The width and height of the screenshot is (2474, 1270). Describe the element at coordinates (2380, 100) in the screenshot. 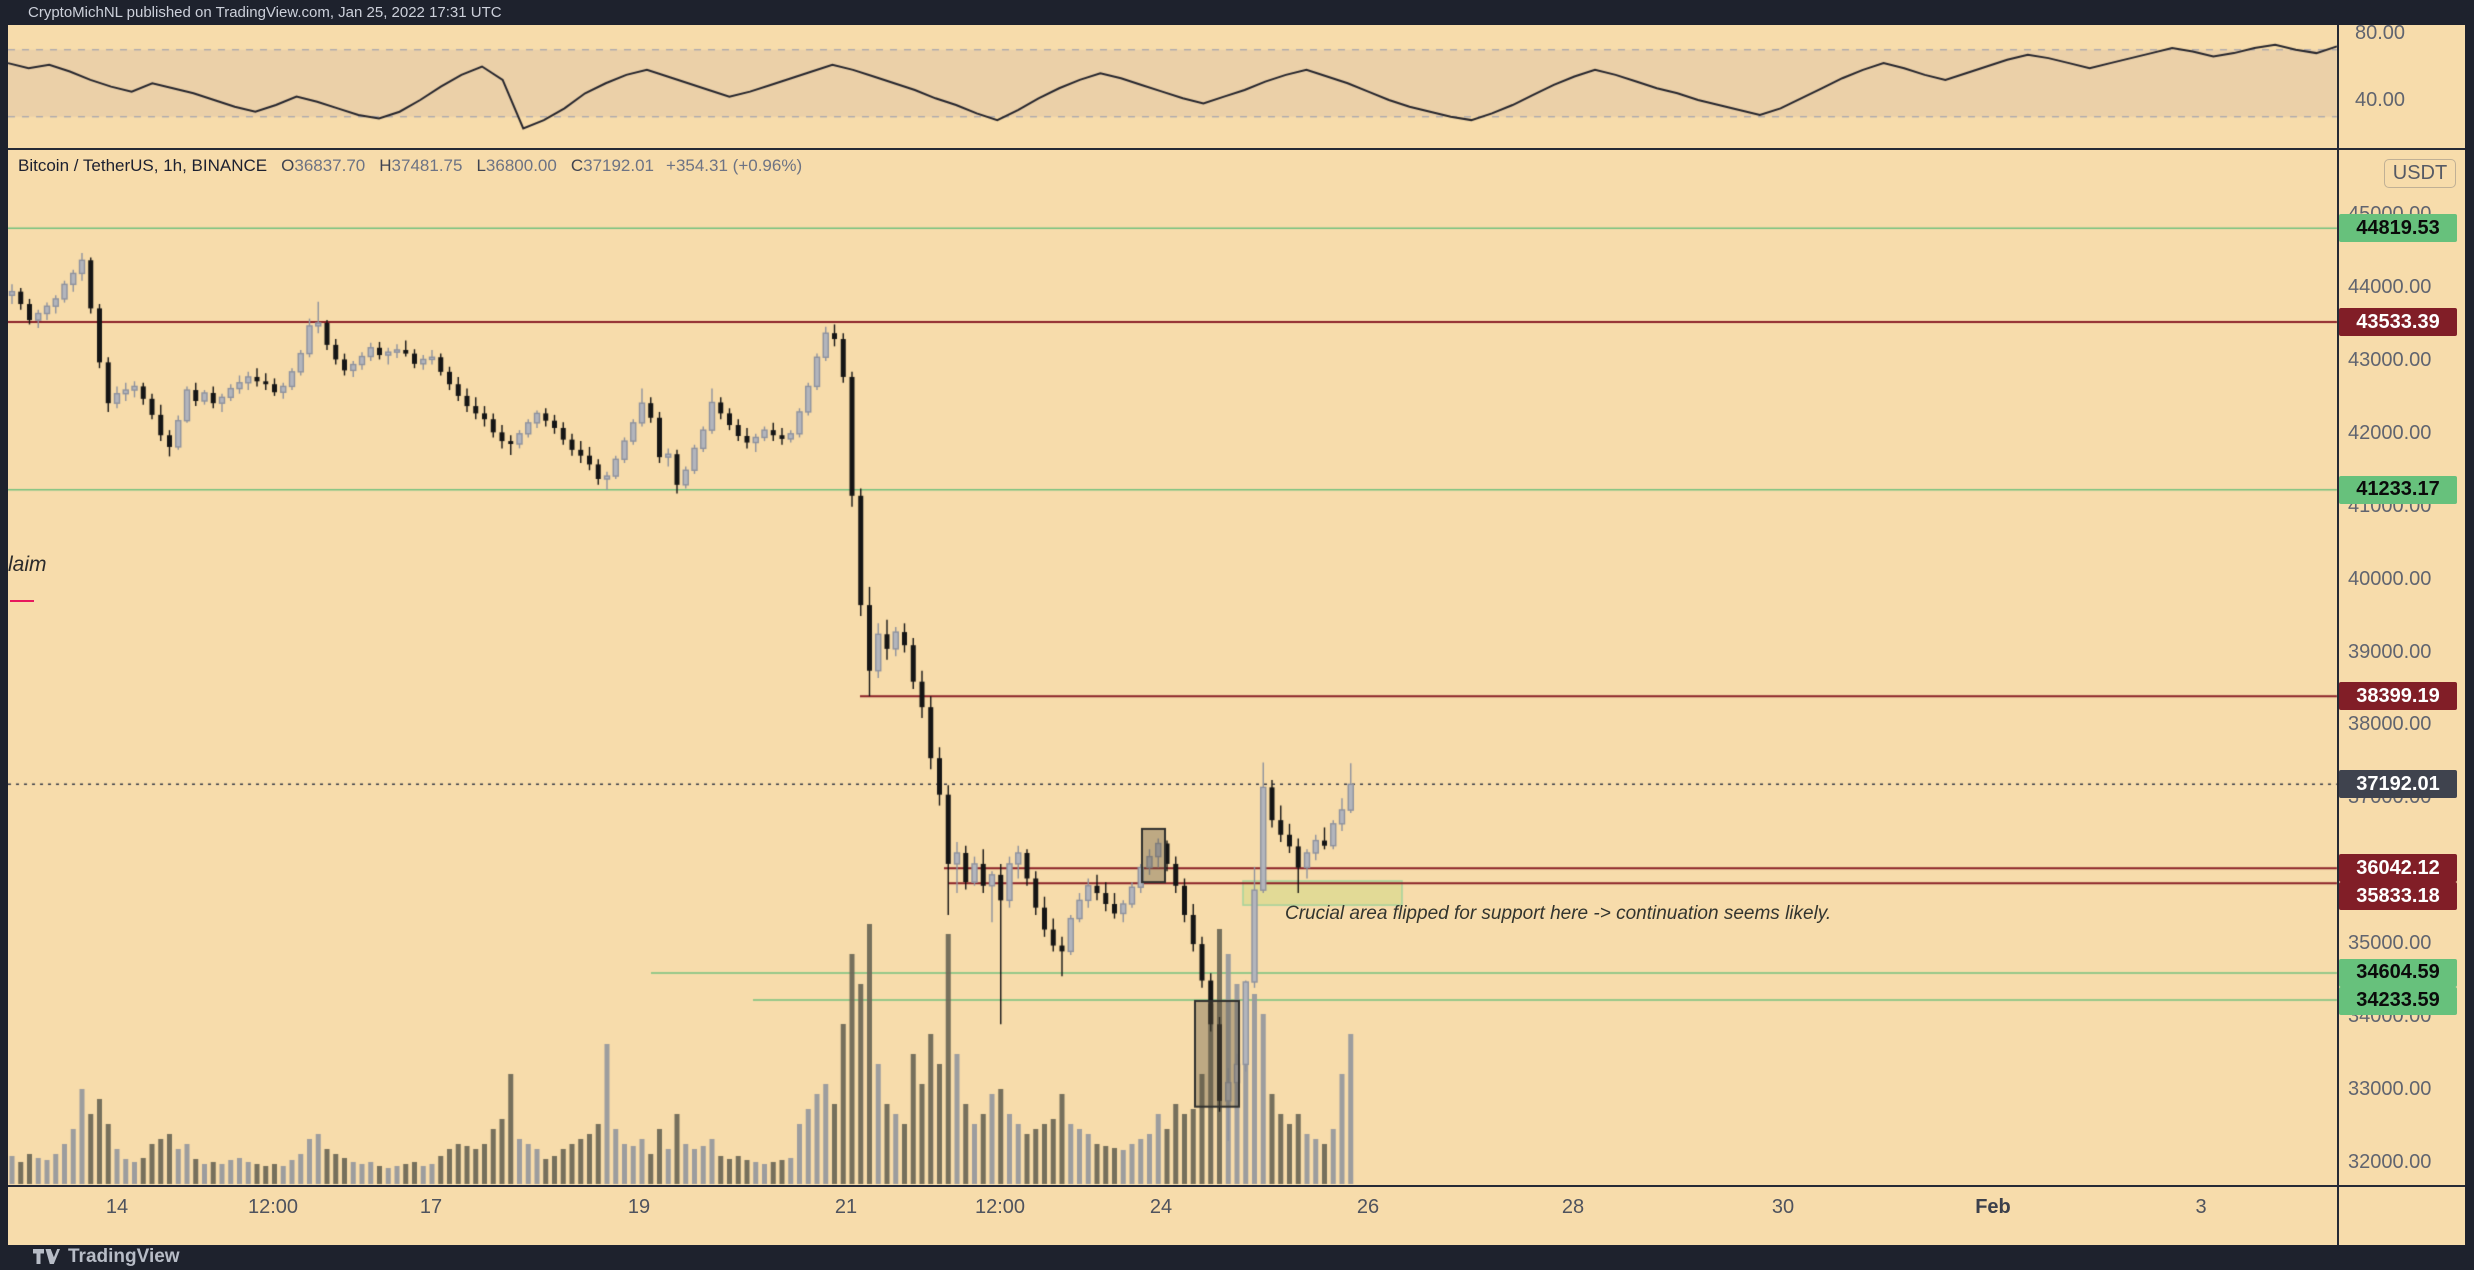

I see `rsi-tick-label: 40.00` at that location.